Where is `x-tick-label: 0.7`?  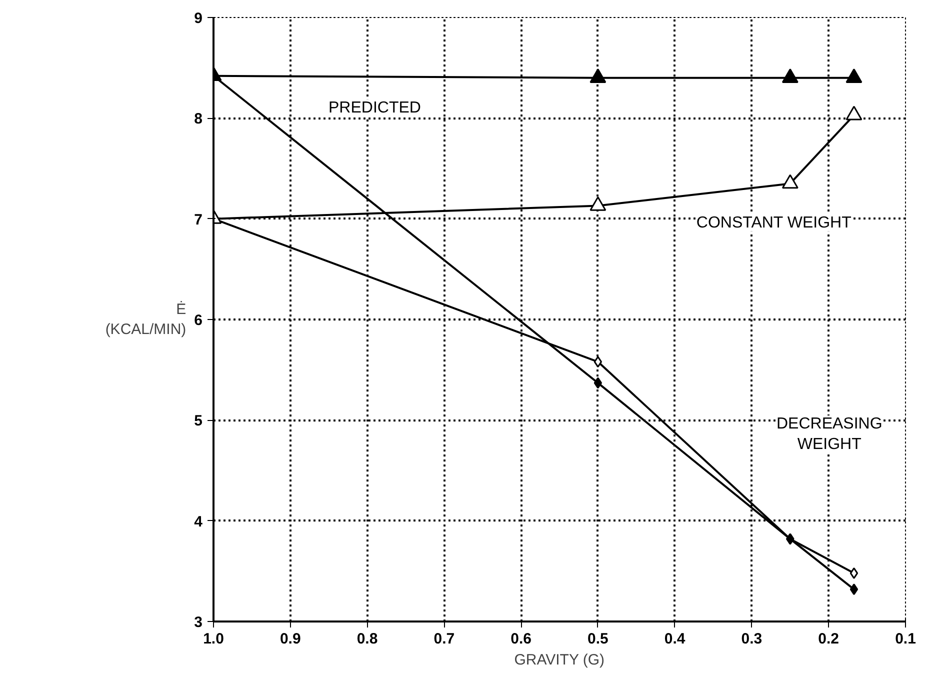
x-tick-label: 0.7 is located at coordinates (444, 639).